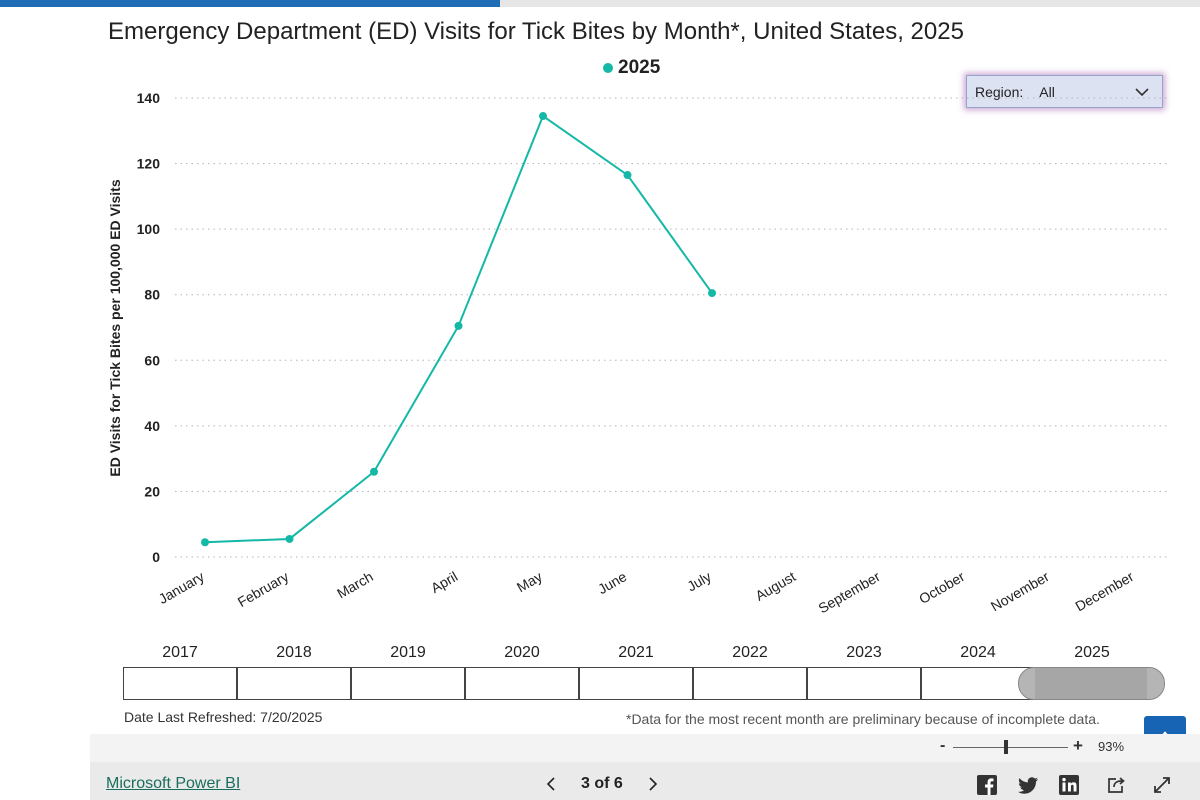 The height and width of the screenshot is (800, 1200). Describe the element at coordinates (1069, 785) in the screenshot. I see `linkedin-icon` at that location.